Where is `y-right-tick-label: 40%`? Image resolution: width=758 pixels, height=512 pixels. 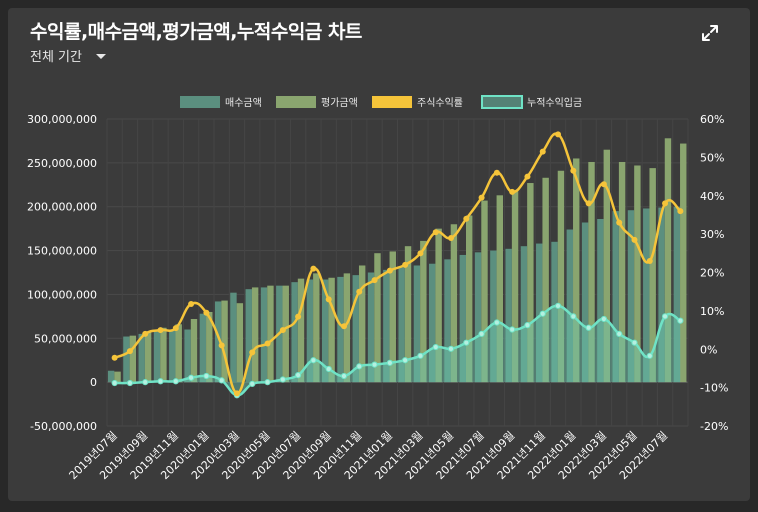 y-right-tick-label: 40% is located at coordinates (712, 196).